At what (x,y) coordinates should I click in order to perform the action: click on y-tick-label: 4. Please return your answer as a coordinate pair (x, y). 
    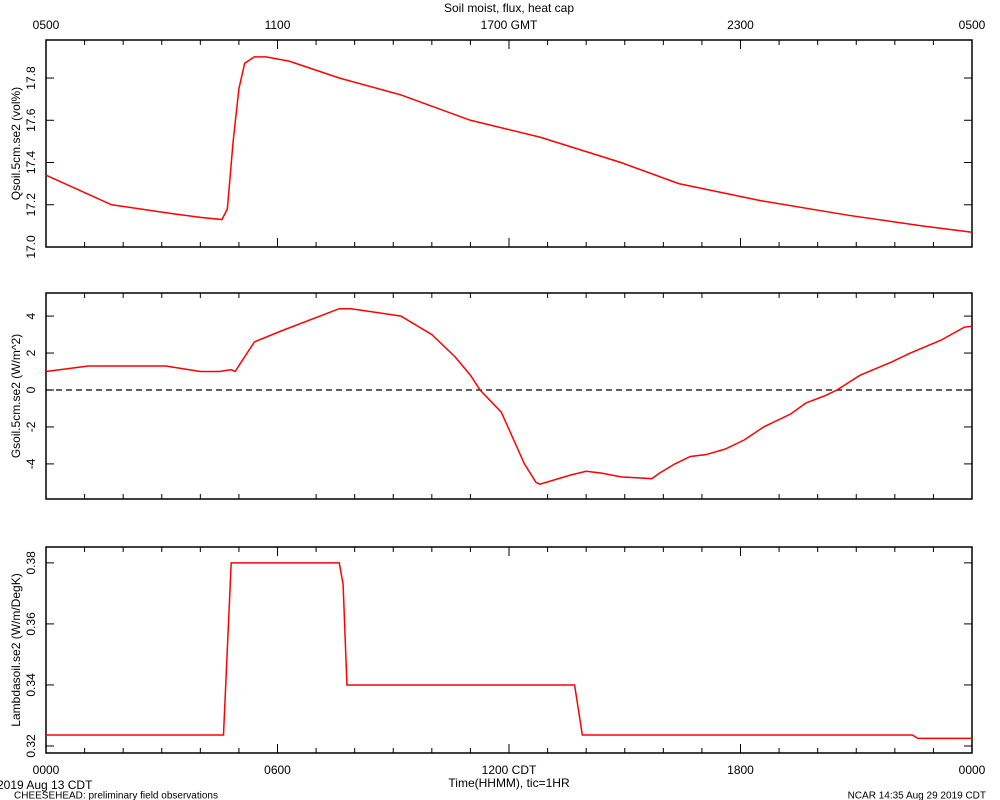
    Looking at the image, I should click on (31, 315).